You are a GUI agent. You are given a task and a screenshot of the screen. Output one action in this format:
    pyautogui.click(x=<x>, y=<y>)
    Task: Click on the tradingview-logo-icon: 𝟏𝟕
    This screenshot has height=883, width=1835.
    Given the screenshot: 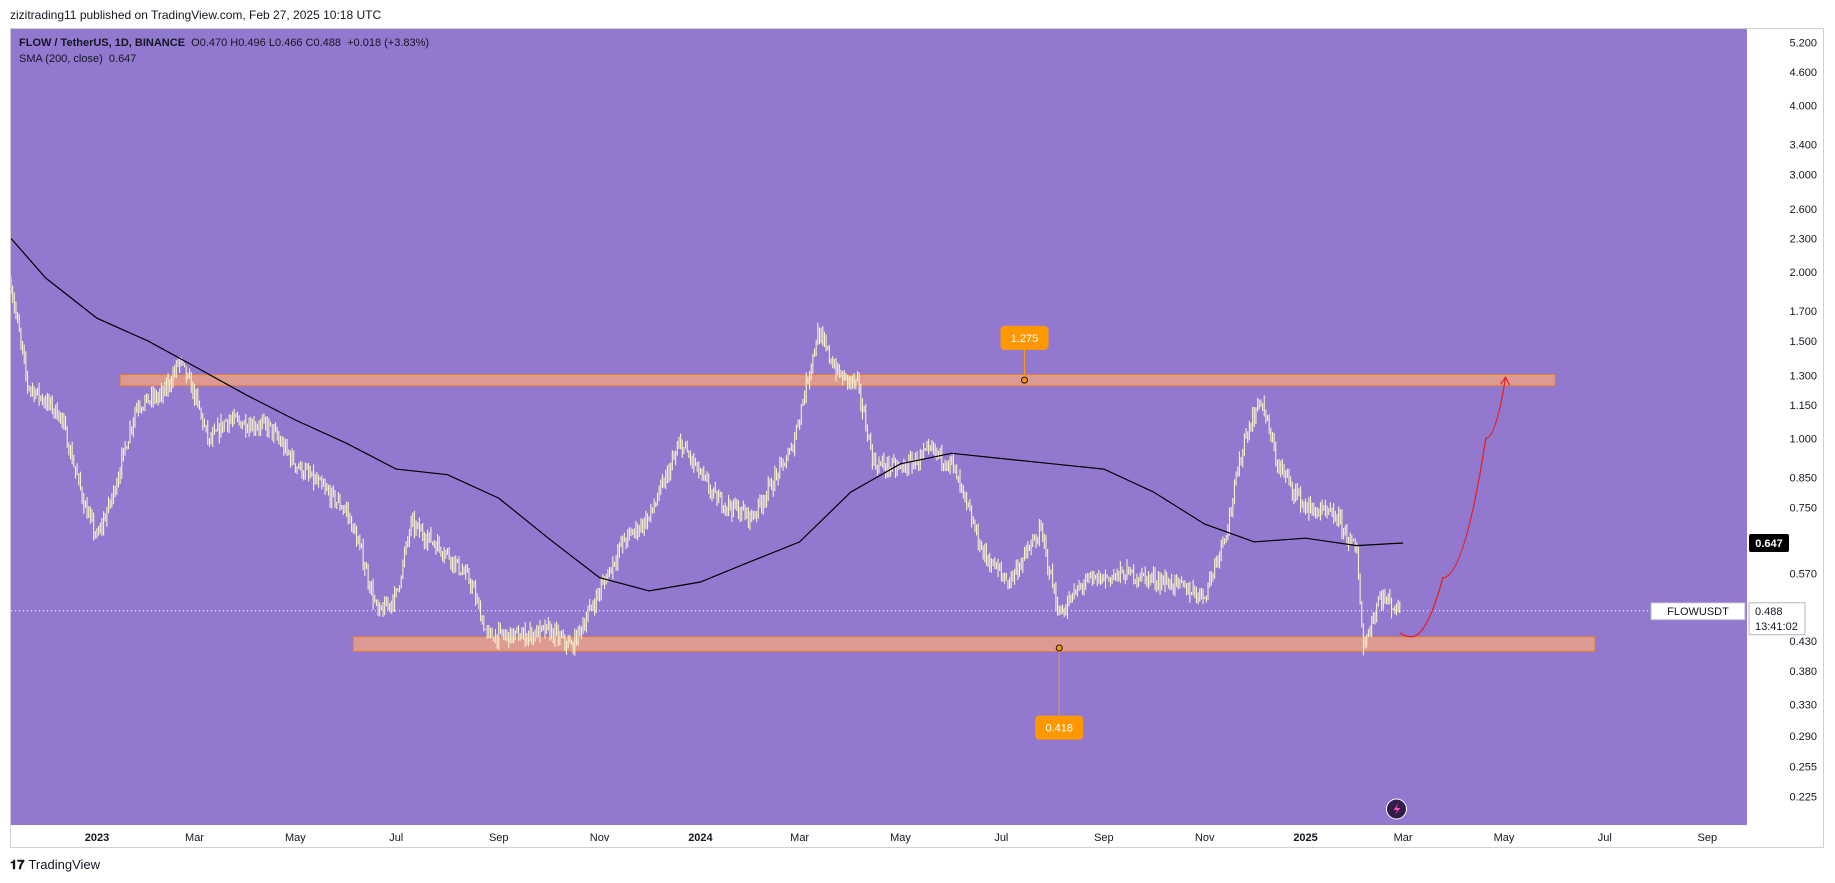 What is the action you would take?
    pyautogui.click(x=17, y=864)
    